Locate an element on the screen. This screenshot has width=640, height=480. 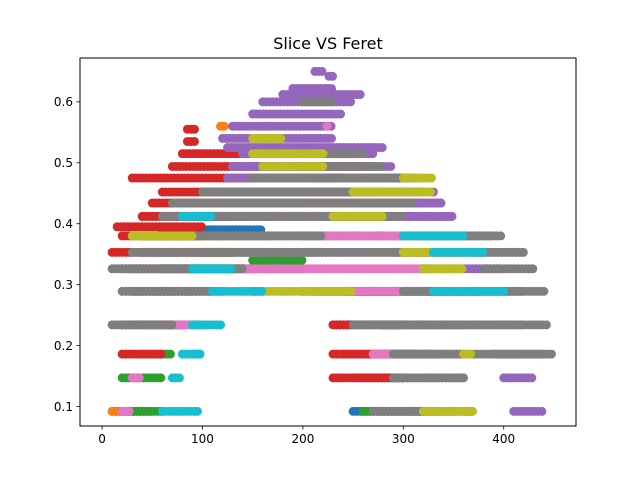
x-tick-label: 200 is located at coordinates (302, 439).